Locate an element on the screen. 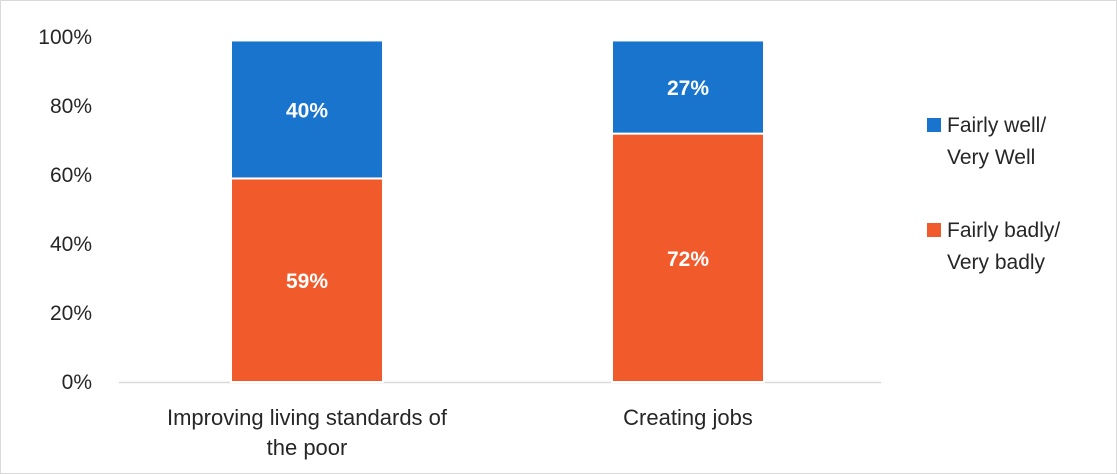 The image size is (1117, 474). x-category-label: the poor is located at coordinates (307, 447).